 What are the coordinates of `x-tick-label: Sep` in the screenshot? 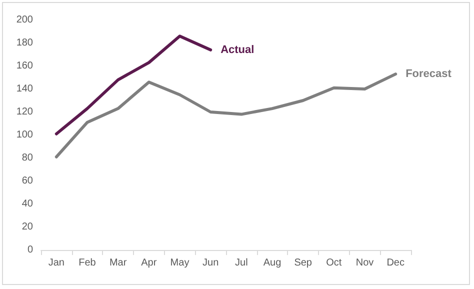 It's located at (303, 263).